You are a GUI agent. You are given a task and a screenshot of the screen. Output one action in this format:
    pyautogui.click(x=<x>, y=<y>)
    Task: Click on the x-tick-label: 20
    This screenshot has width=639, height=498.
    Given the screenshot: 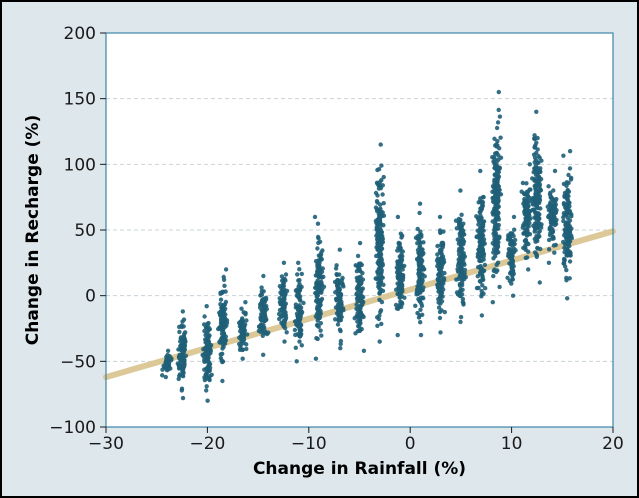 What is the action you would take?
    pyautogui.click(x=613, y=444)
    